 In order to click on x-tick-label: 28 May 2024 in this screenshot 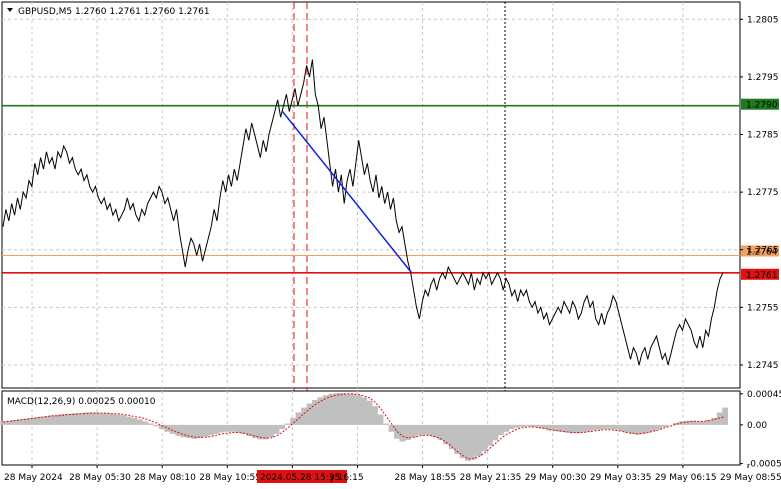, I will do `click(33, 478)`.